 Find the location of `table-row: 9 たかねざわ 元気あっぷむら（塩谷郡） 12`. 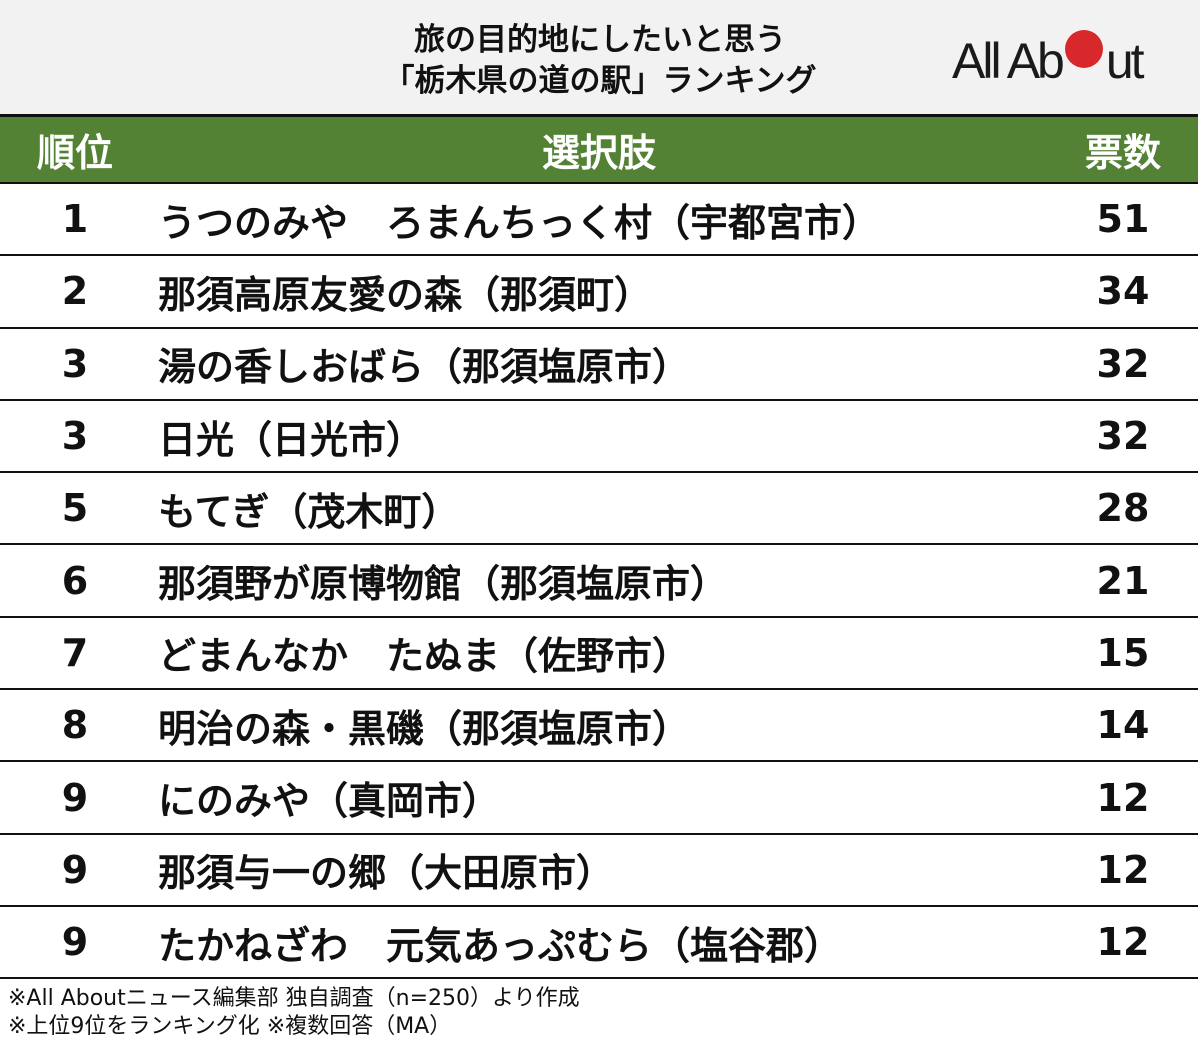

table-row: 9 たかねざわ 元気あっぷむら（塩谷郡） 12 is located at coordinates (599, 943).